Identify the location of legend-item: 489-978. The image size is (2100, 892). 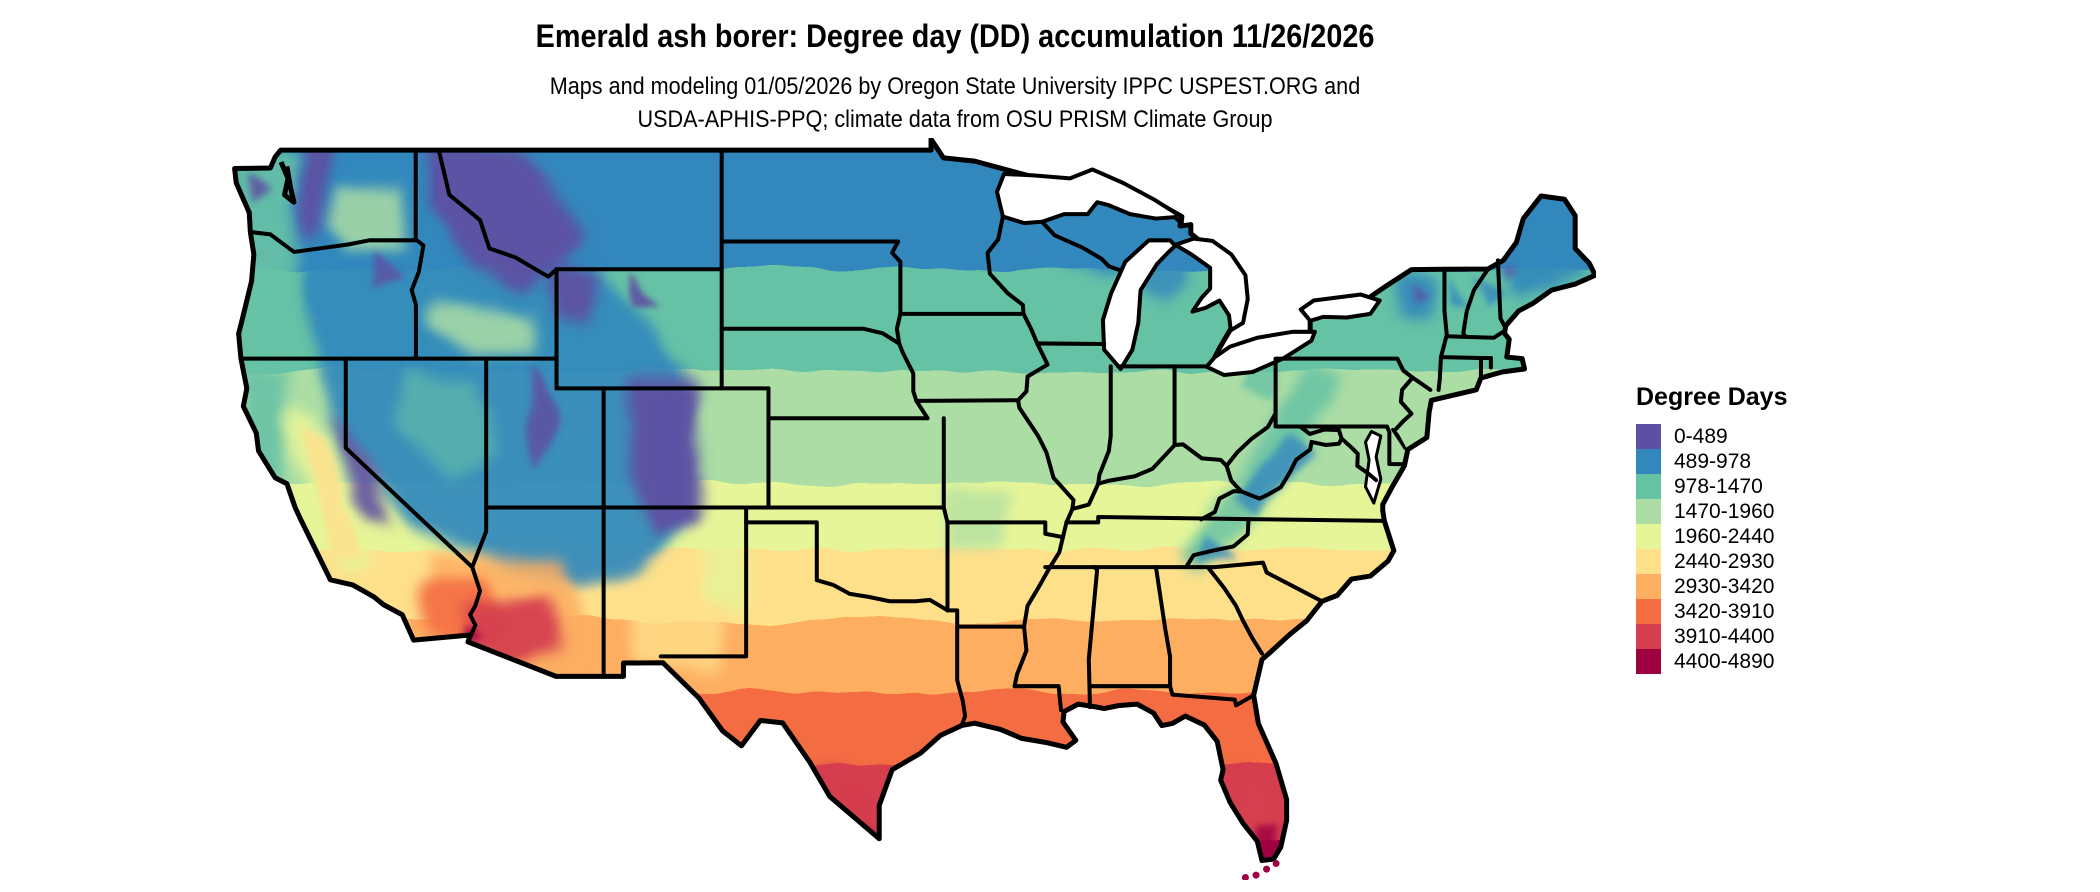
(1711, 461).